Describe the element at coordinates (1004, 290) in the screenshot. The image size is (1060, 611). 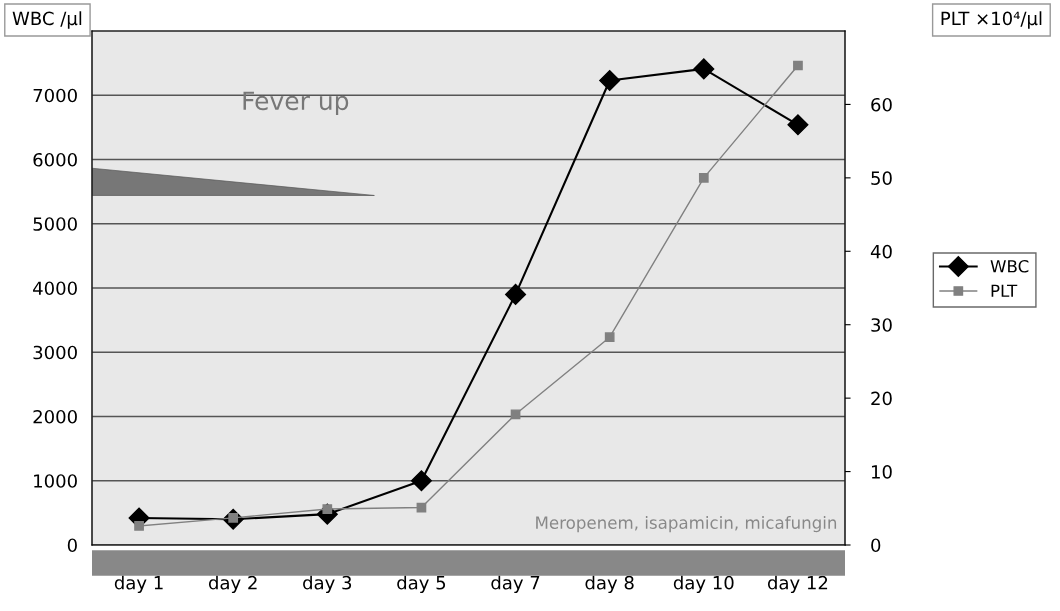
I see `legend-label: PLT` at that location.